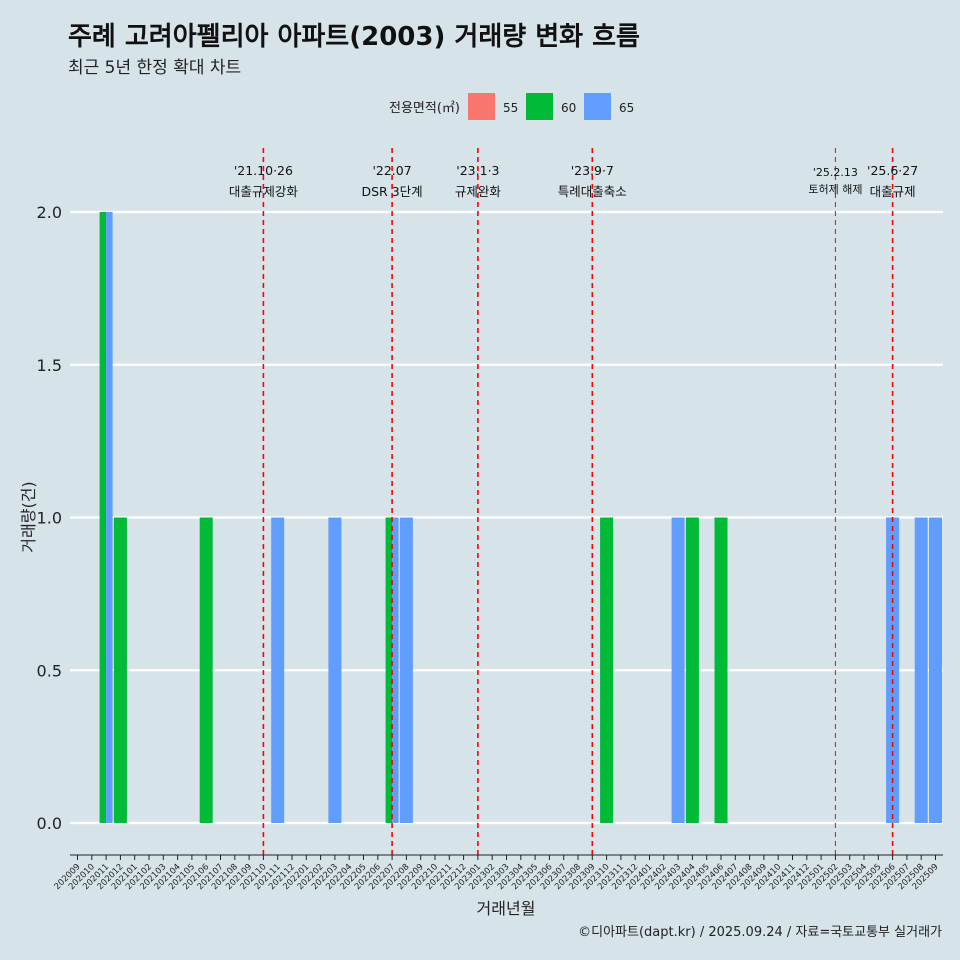  I want to click on y-tick-label: 0.0, so click(49, 823).